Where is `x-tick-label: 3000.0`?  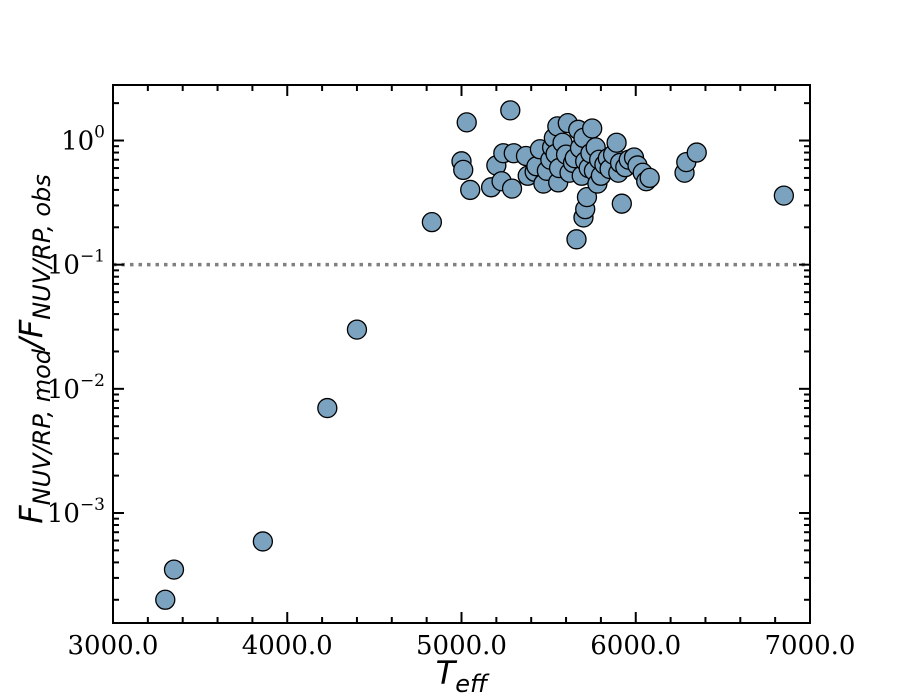
x-tick-label: 3000.0 is located at coordinates (113, 646).